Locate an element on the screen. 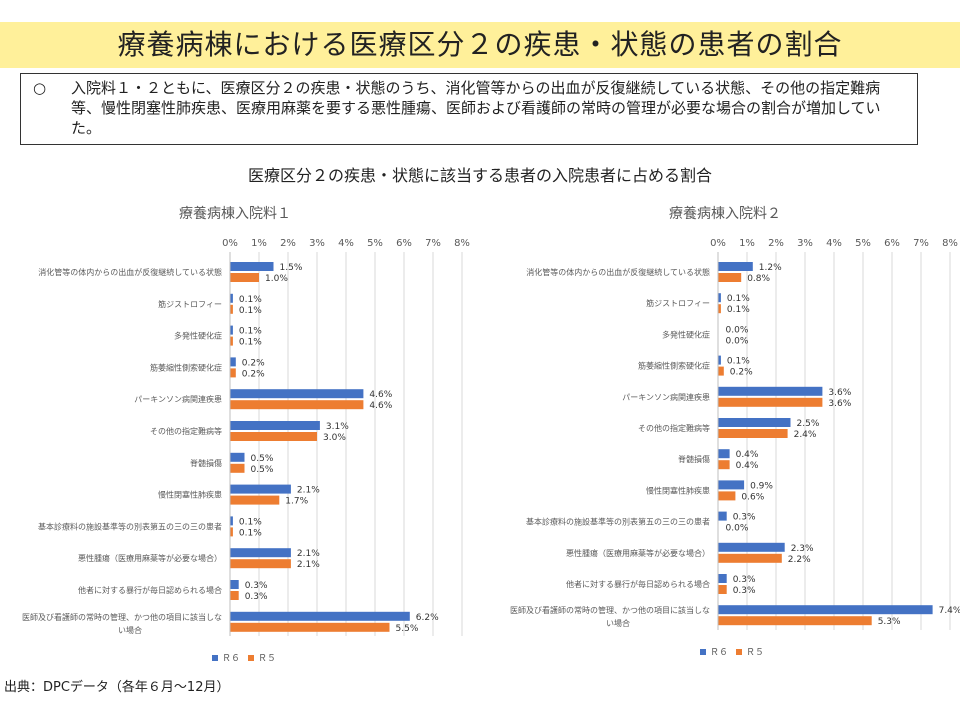 The image size is (960, 720). data-label-r5: 5.3% is located at coordinates (889, 622).